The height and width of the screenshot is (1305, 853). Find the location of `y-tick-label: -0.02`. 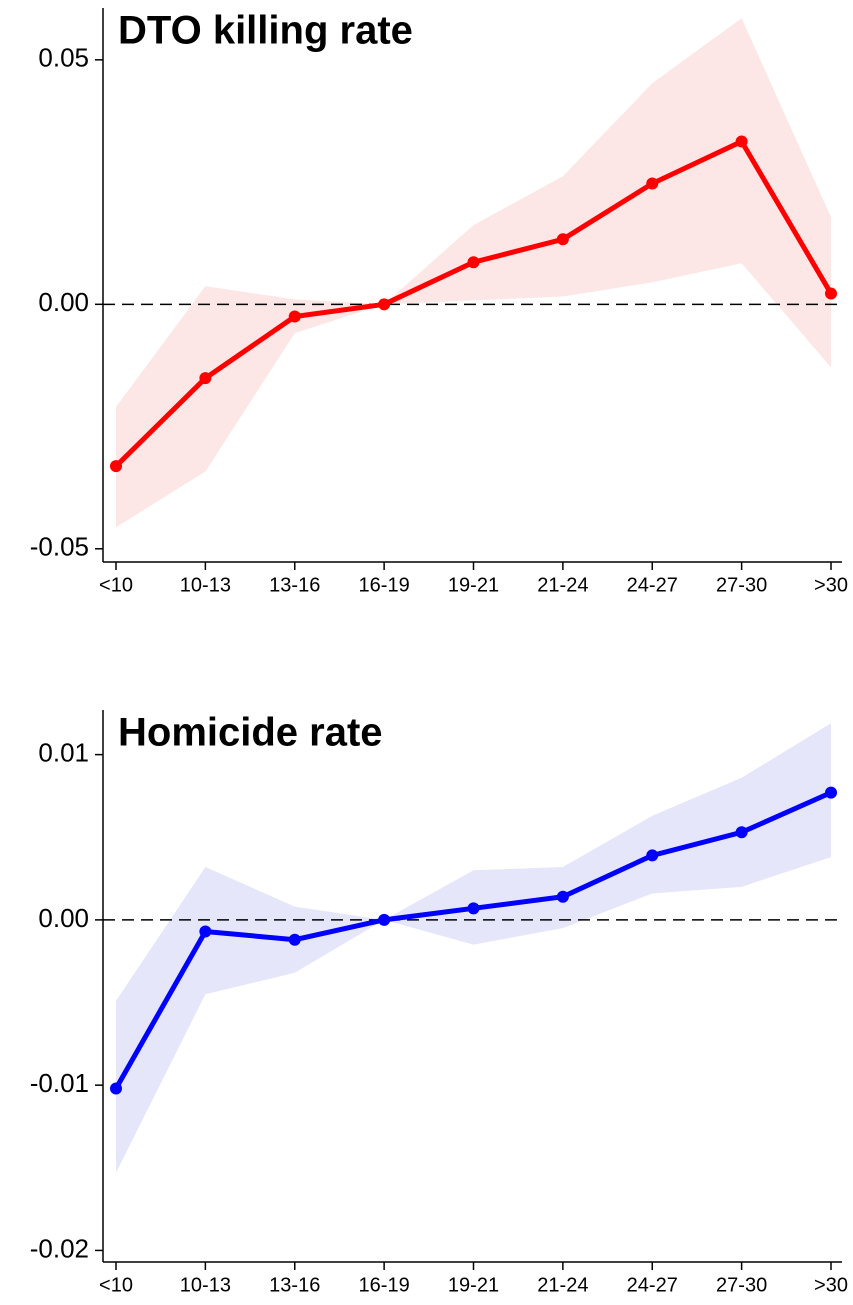

y-tick-label: -0.02 is located at coordinates (59, 1248).